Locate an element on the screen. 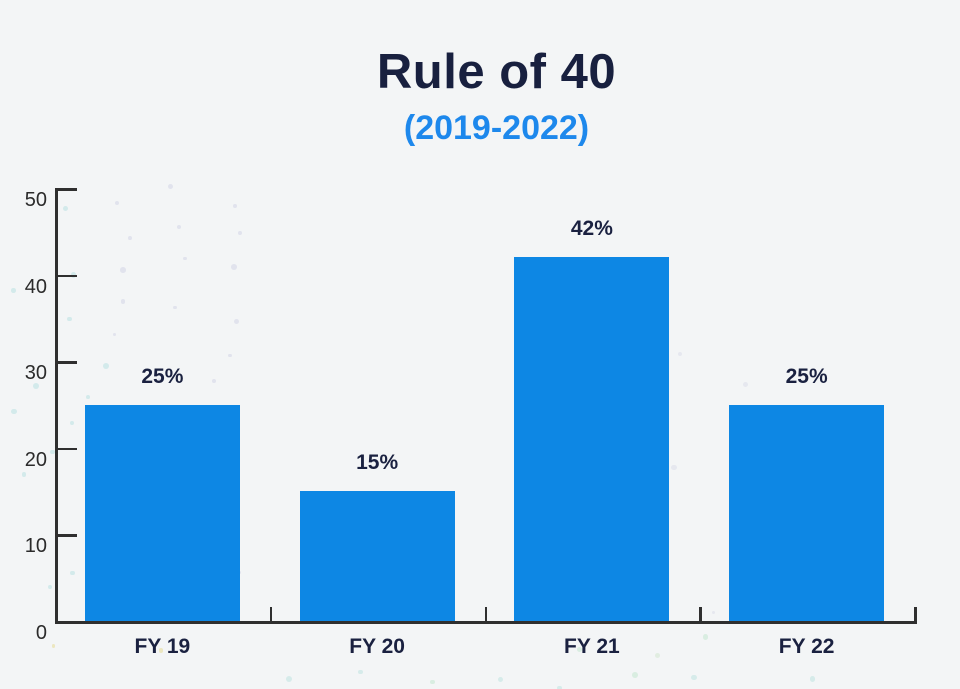  category-label: FY 20 is located at coordinates (377, 646).